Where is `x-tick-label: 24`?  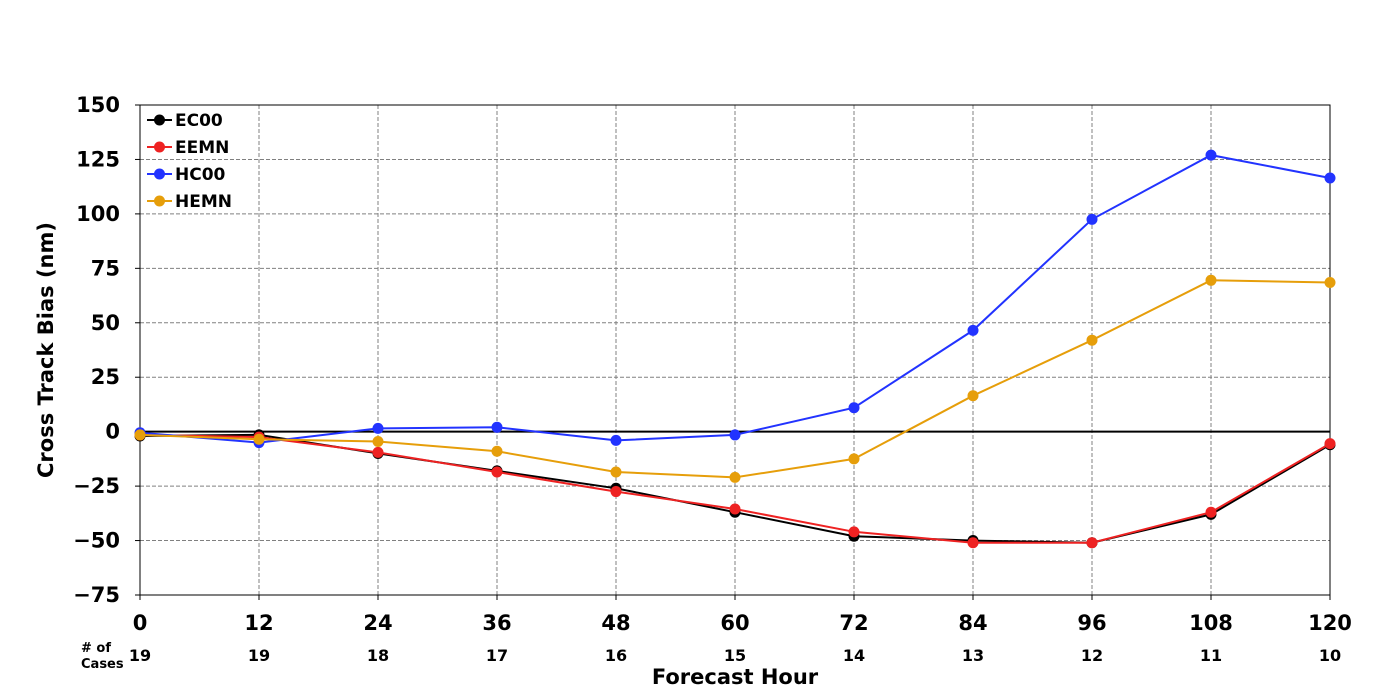
x-tick-label: 24 is located at coordinates (377, 623).